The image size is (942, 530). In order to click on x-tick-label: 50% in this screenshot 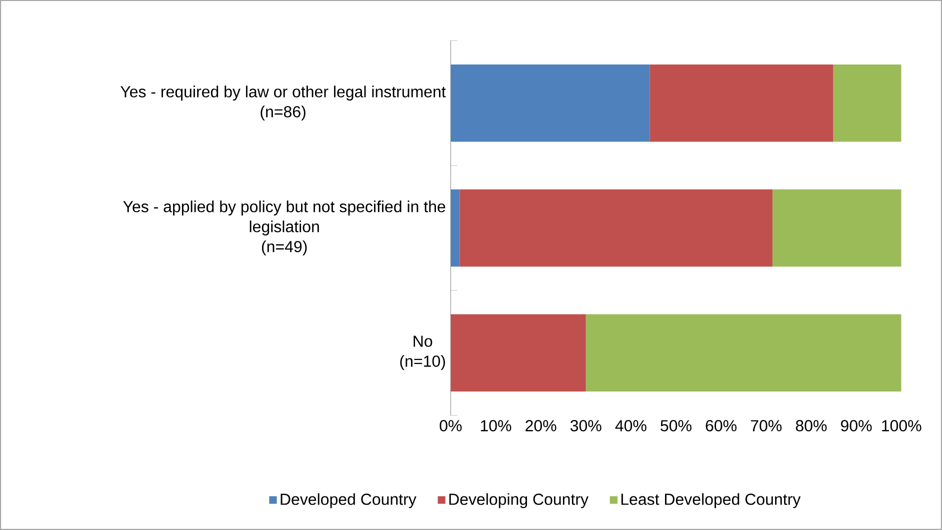, I will do `click(676, 426)`.